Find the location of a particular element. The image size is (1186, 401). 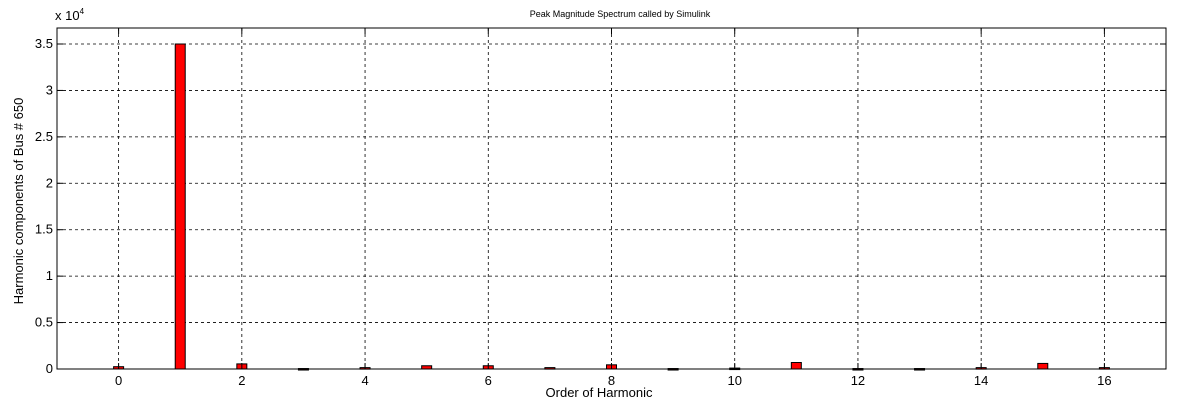

y-tick-label: 2.5 is located at coordinates (44, 136).